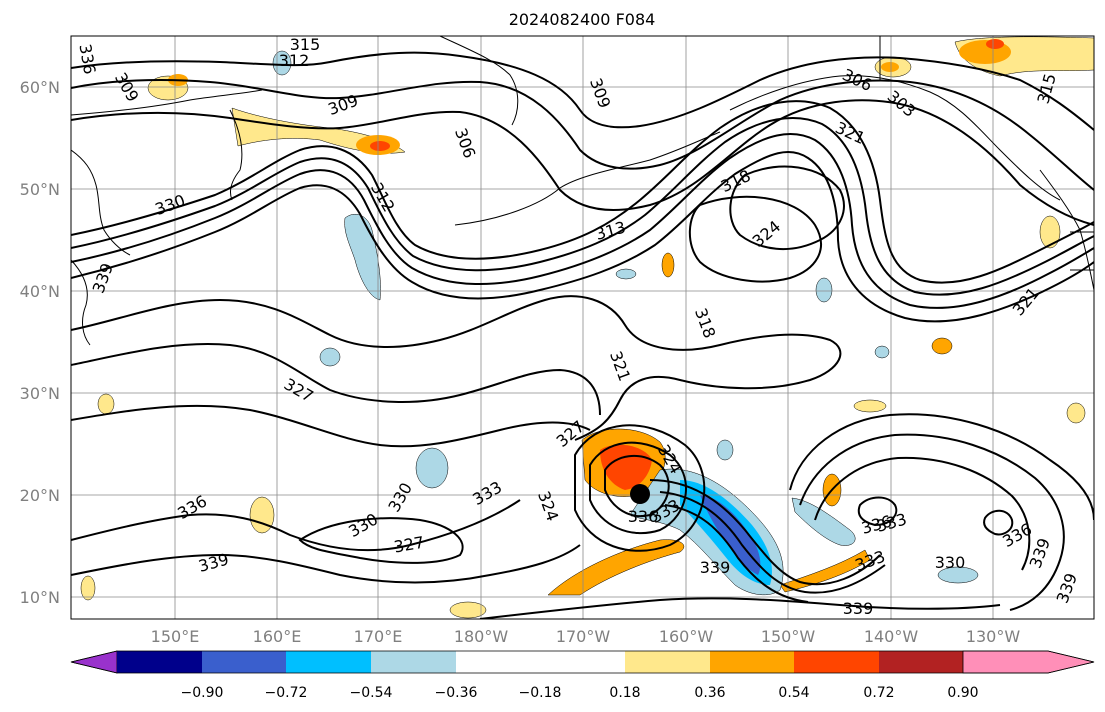  I want to click on shade-pos-ne-small-core, so click(890, 67).